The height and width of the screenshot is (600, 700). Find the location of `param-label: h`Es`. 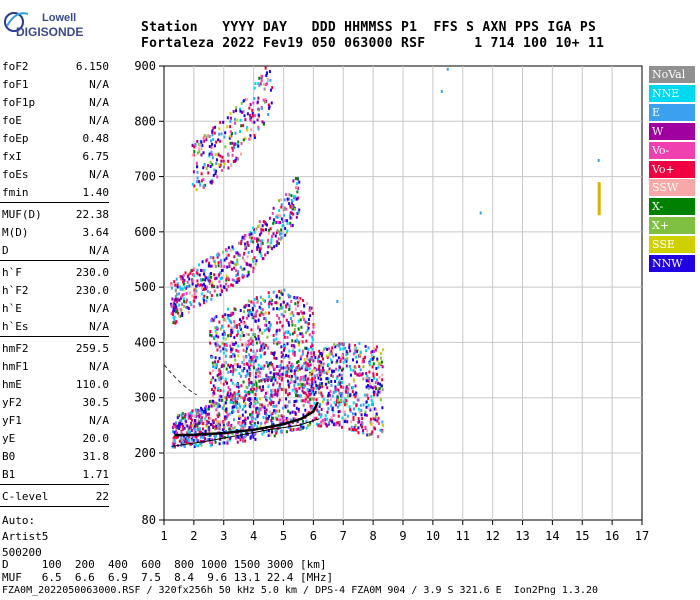

param-label: h`Es is located at coordinates (15, 326).